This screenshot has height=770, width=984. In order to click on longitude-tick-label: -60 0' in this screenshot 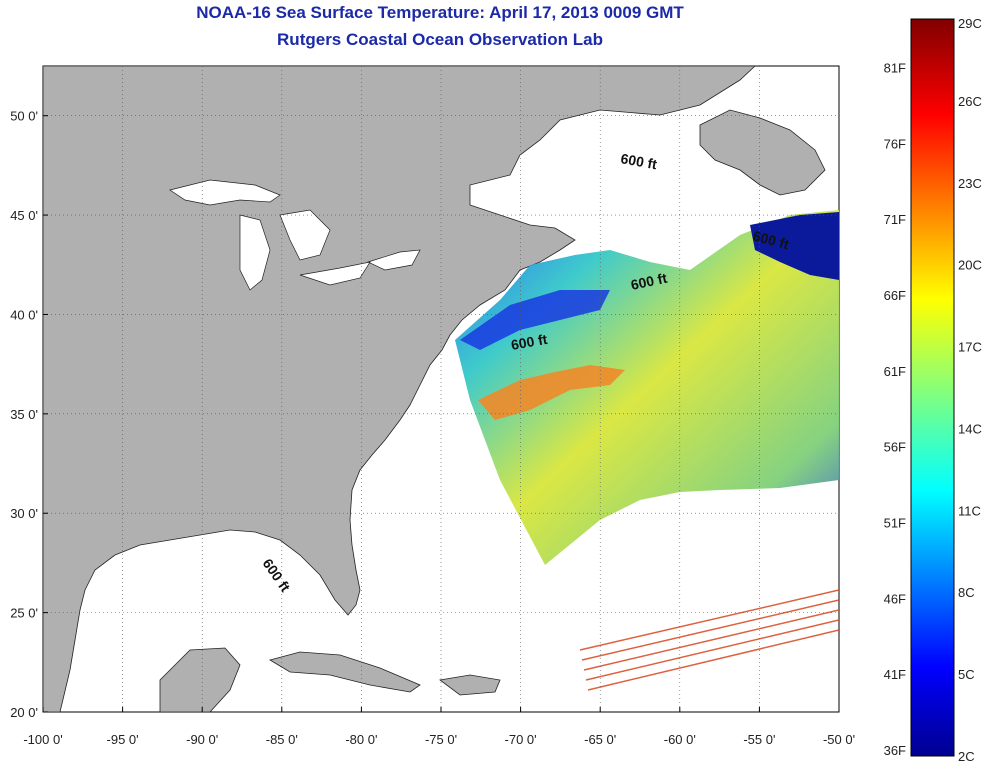, I will do `click(680, 739)`.